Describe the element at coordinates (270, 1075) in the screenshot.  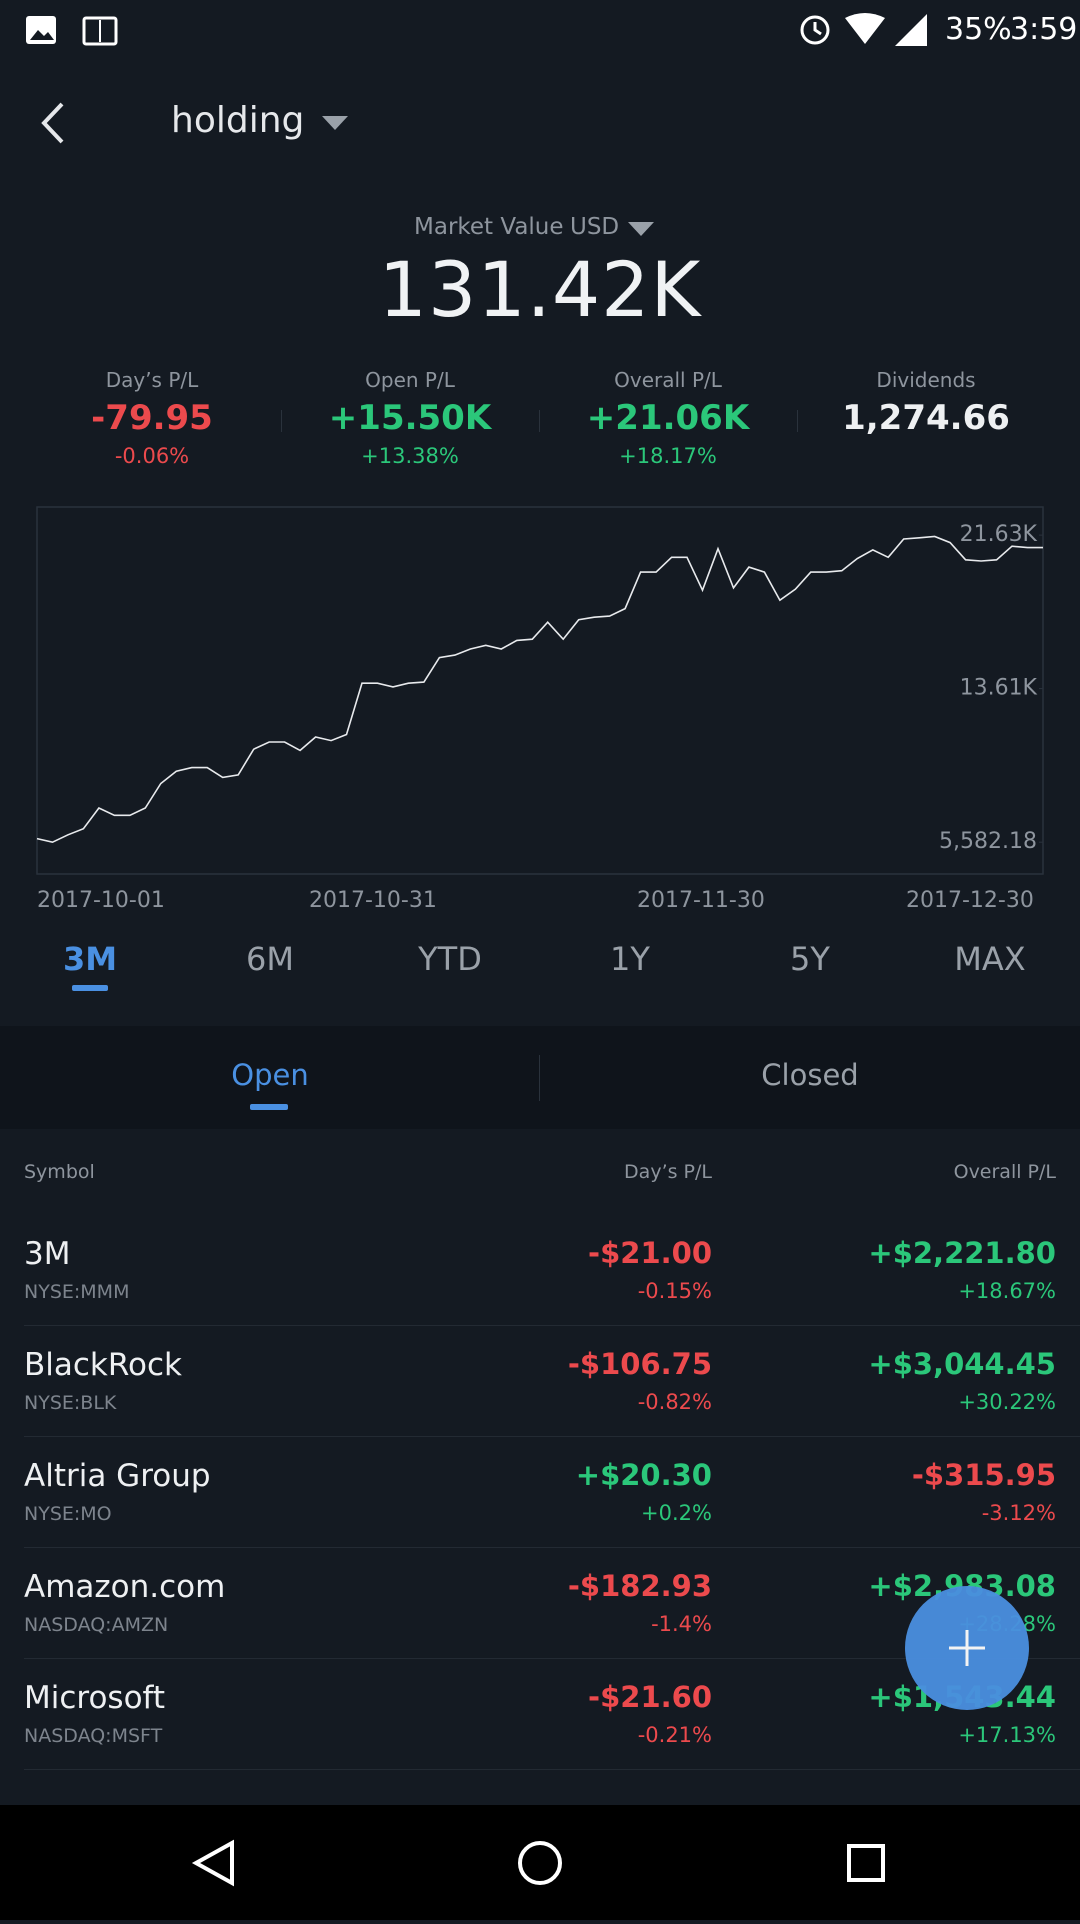
I see `list-tab: Open` at that location.